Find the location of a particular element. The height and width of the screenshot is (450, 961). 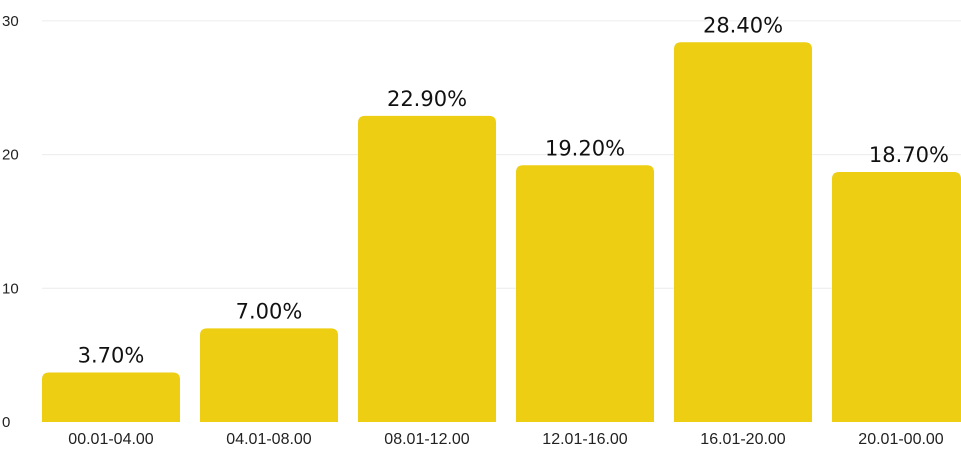

x-tick-label: 12.01-16.00 is located at coordinates (585, 439).